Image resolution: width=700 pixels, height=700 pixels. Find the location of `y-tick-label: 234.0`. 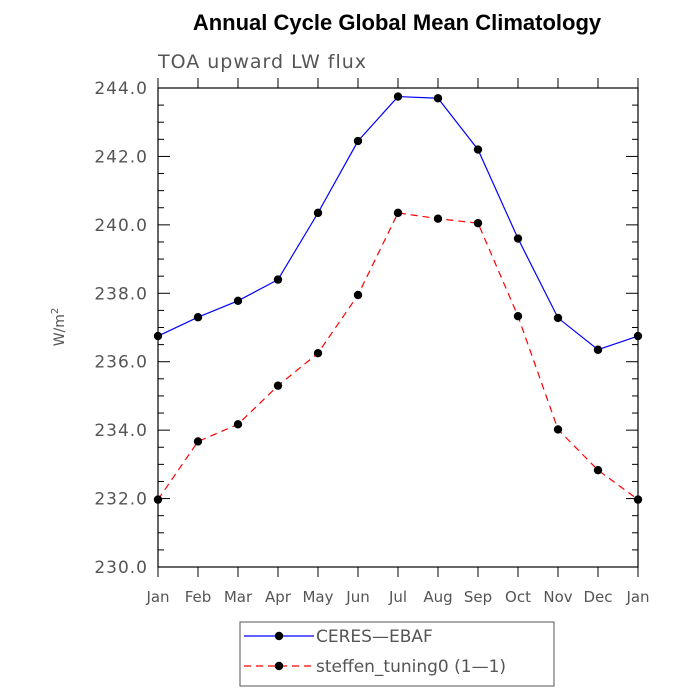

y-tick-label: 234.0 is located at coordinates (121, 431).